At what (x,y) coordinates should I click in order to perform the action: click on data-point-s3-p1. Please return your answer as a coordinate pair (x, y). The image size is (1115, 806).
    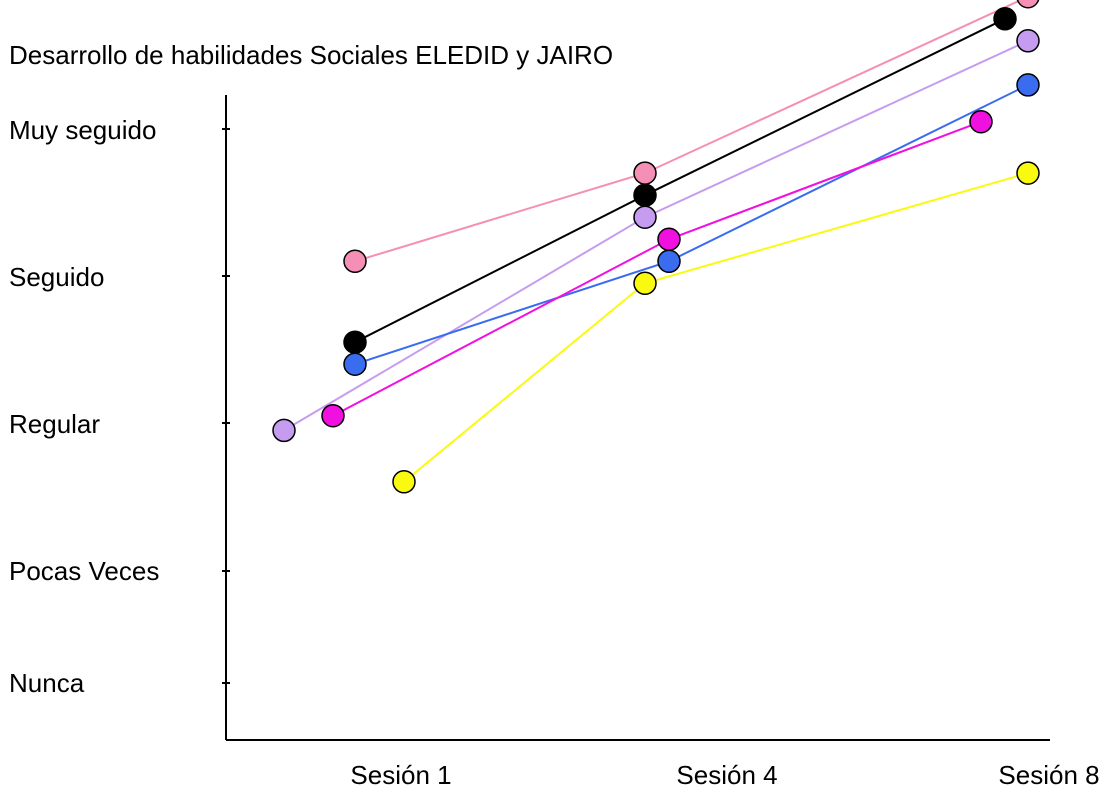
    Looking at the image, I should click on (669, 261).